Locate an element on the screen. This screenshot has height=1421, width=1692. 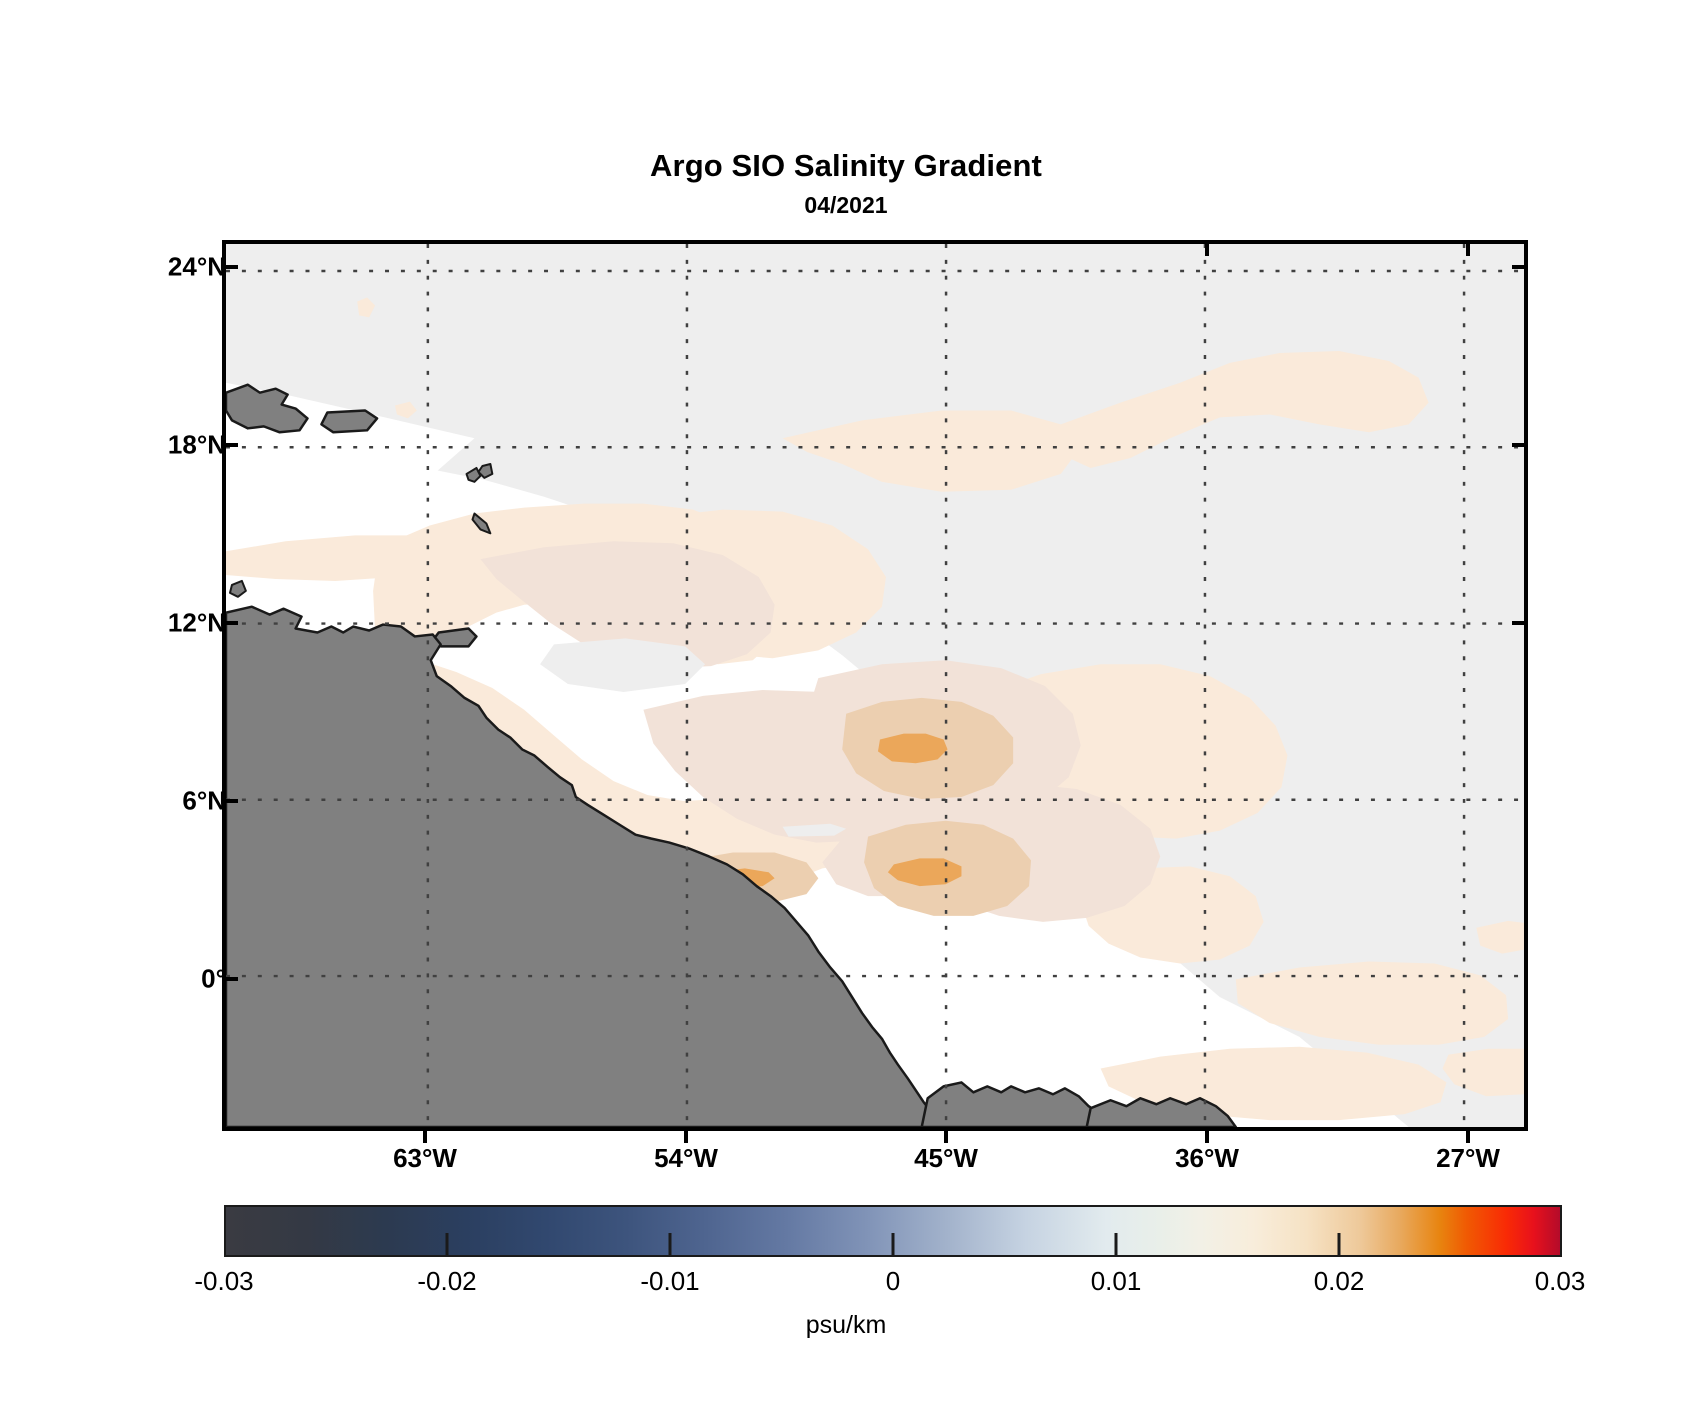
colorbar-label-0.02: 0.02 is located at coordinates (1339, 1281).